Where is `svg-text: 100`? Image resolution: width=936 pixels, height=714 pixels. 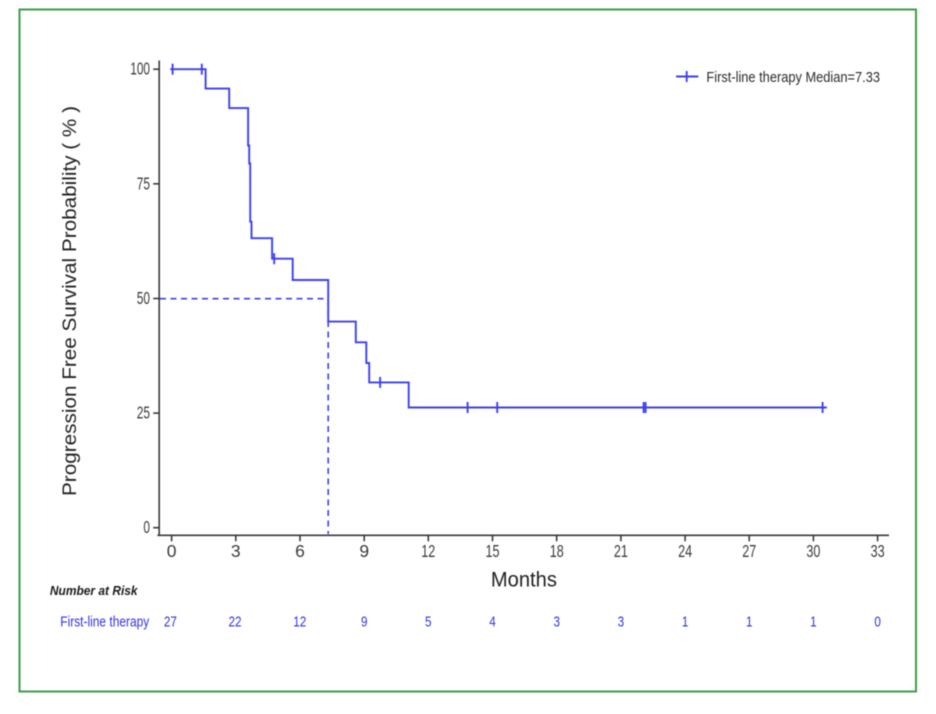
svg-text: 100 is located at coordinates (140, 69).